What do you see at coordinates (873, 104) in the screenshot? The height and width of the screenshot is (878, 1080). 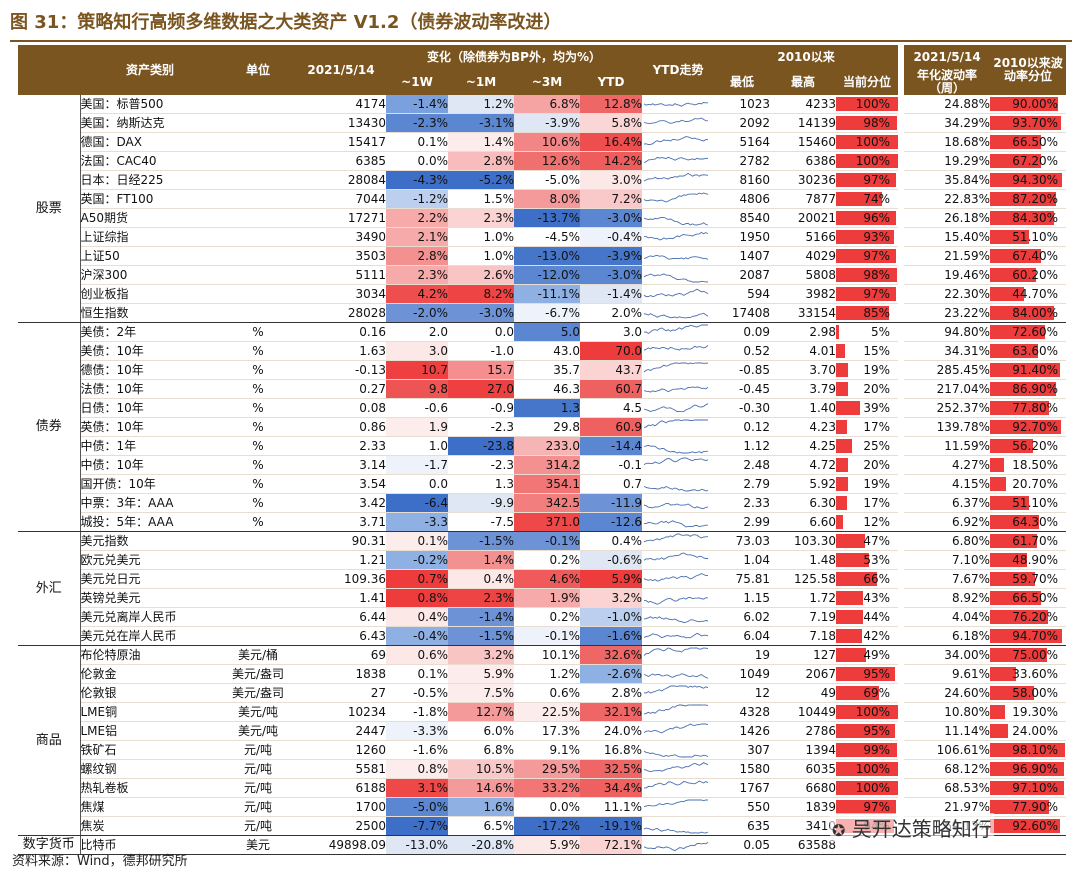 I see `percentile-text: 100%` at bounding box center [873, 104].